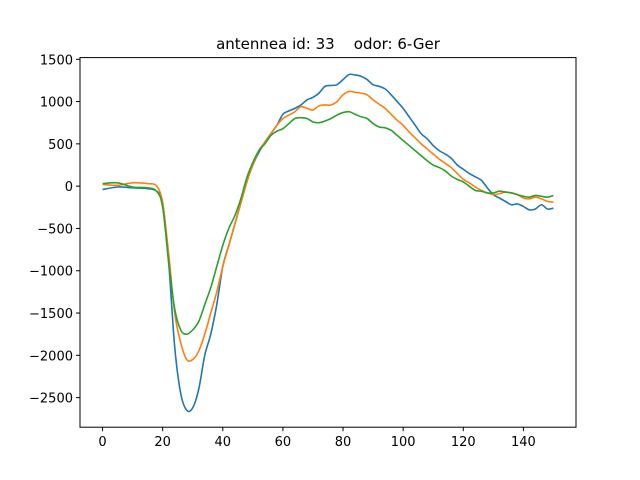 Image resolution: width=640 pixels, height=480 pixels. What do you see at coordinates (60, 145) in the screenshot?
I see `y-tick-label: 500` at bounding box center [60, 145].